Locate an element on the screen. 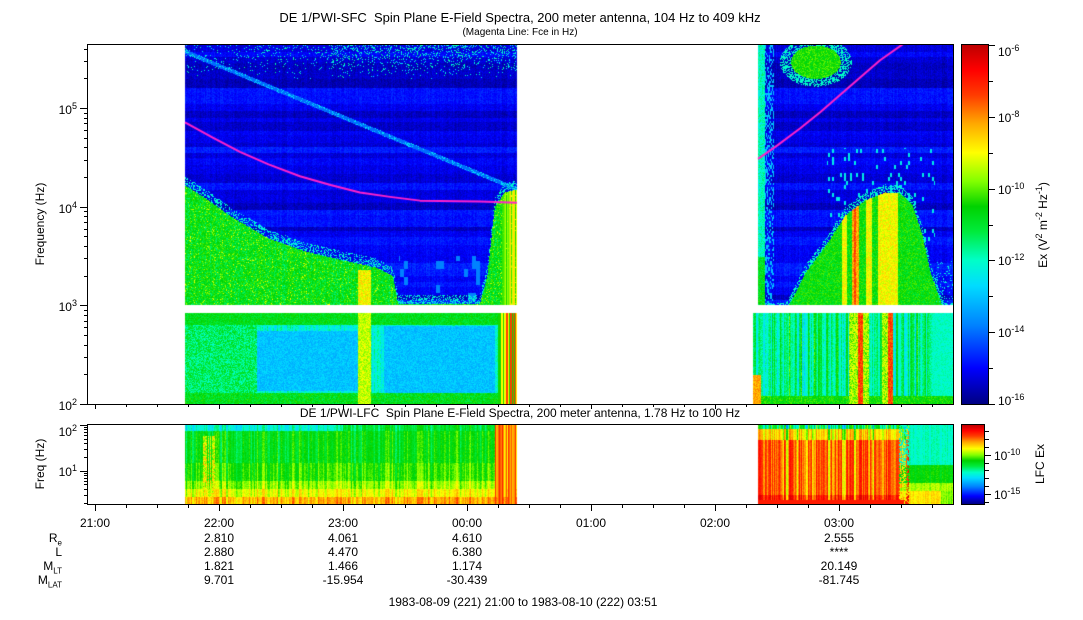  tick-exponent: -12 is located at coordinates (1018, 257).